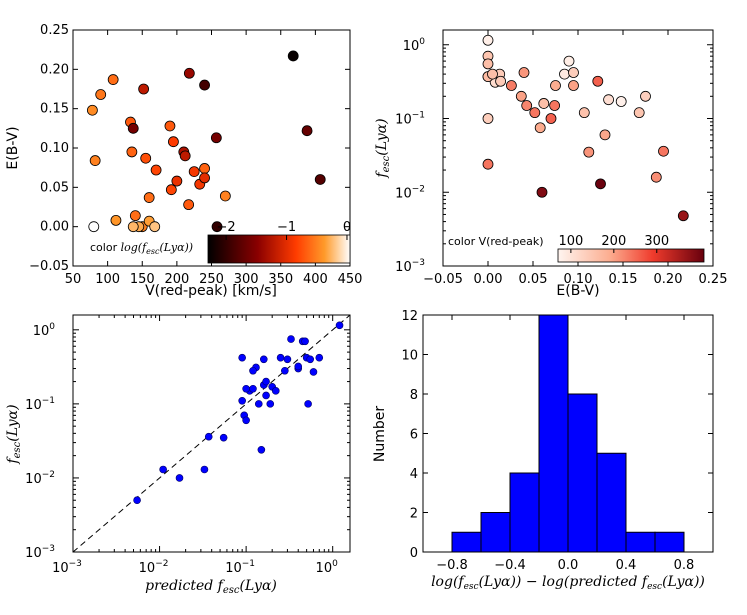  Describe the element at coordinates (54, 187) in the screenshot. I see `y-tick-label: 0.05` at that location.